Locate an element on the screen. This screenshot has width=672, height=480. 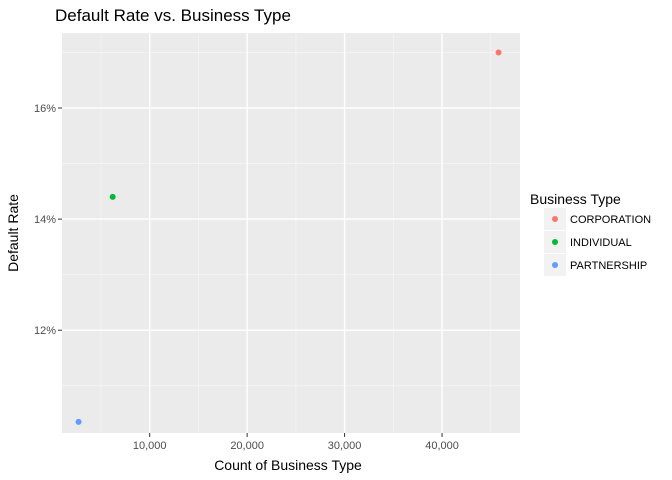
chart-title: Default Rate vs. Business Type is located at coordinates (173, 15).